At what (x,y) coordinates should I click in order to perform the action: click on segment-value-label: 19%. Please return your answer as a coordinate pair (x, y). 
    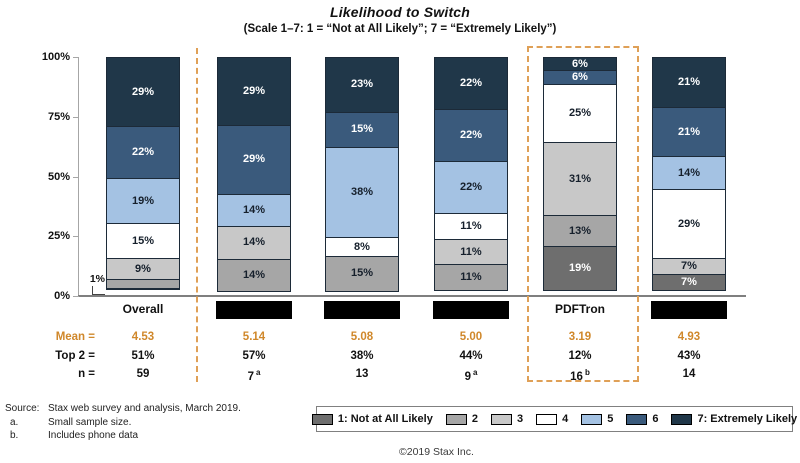
    Looking at the image, I should click on (580, 267).